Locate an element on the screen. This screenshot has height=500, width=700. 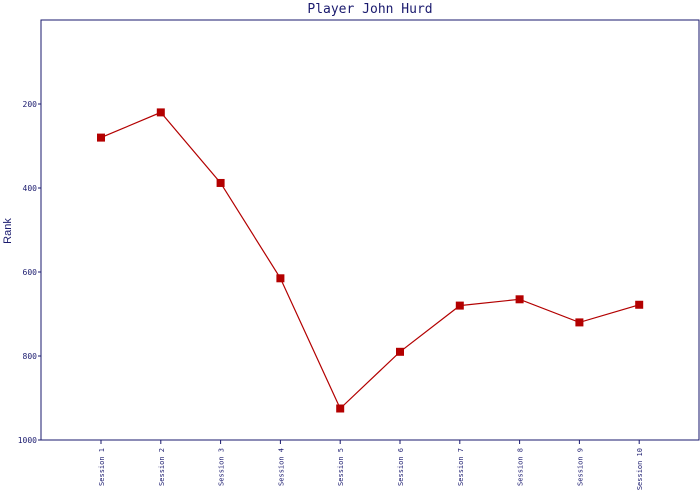
x-tick-label: Session 3 is located at coordinates (222, 467).